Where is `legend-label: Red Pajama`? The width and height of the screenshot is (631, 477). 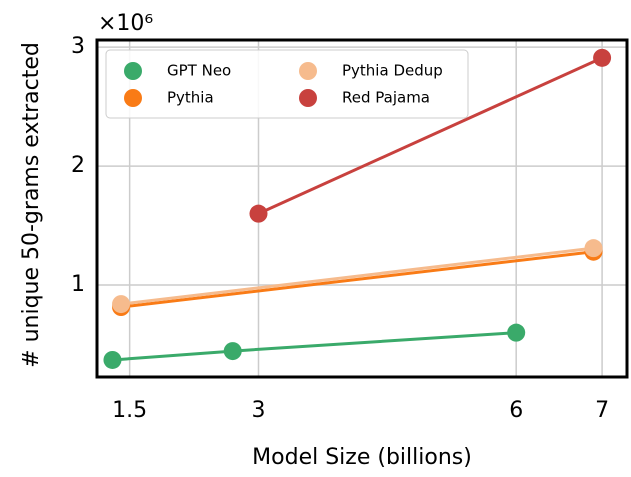
legend-label: Red Pajama is located at coordinates (386, 98).